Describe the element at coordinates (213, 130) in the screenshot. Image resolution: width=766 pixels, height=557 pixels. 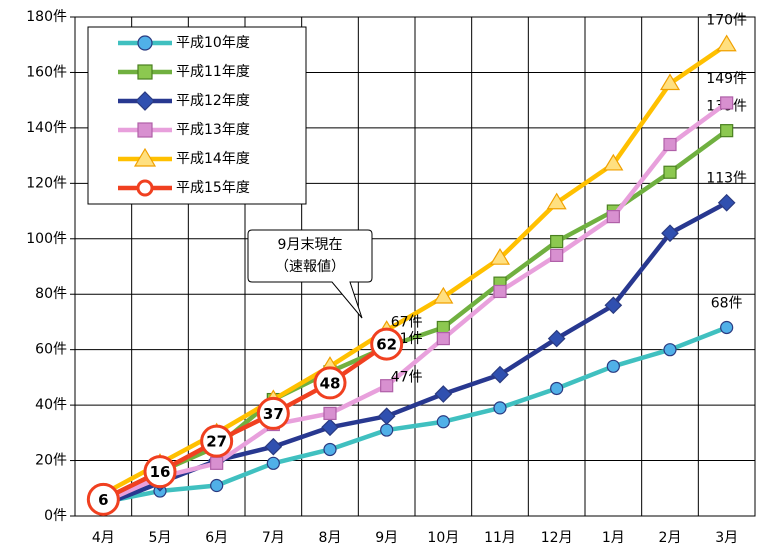
I see `legend-label: 平成13年度` at that location.